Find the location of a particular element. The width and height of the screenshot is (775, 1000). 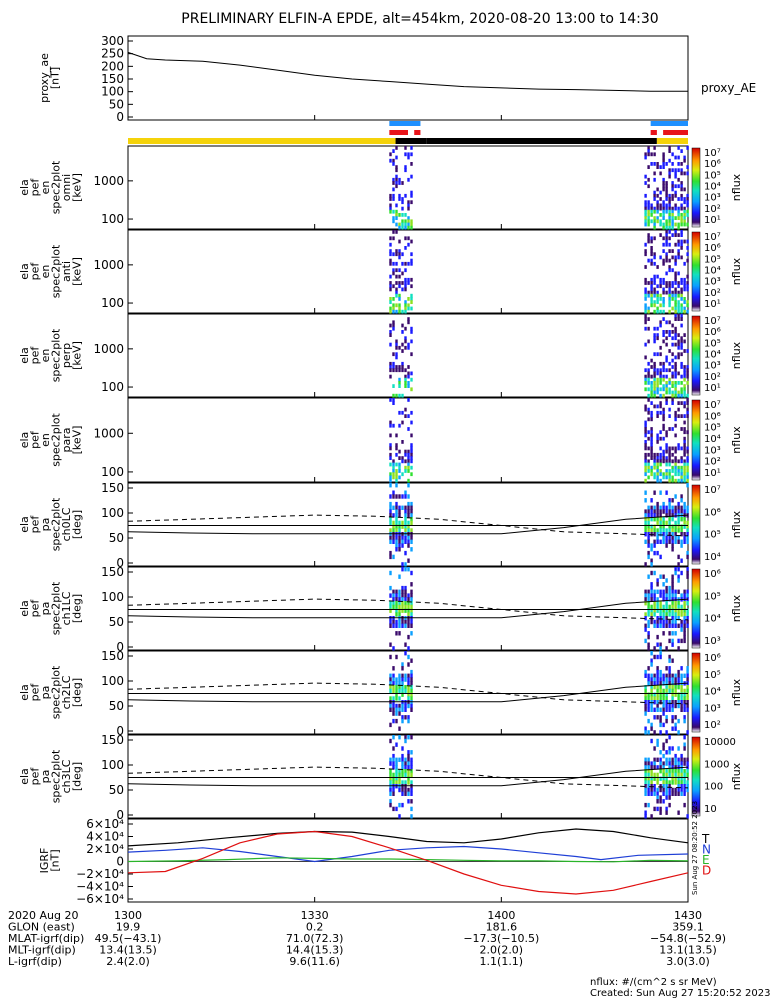

y-axis-label: ch0LC is located at coordinates (66, 524).